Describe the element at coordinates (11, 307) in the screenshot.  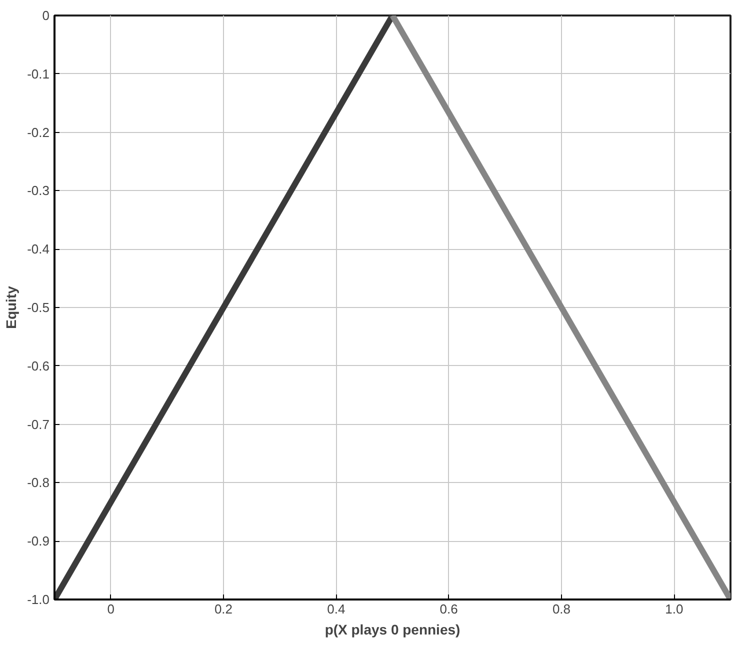
I see `y-axis-title: Equity` at that location.